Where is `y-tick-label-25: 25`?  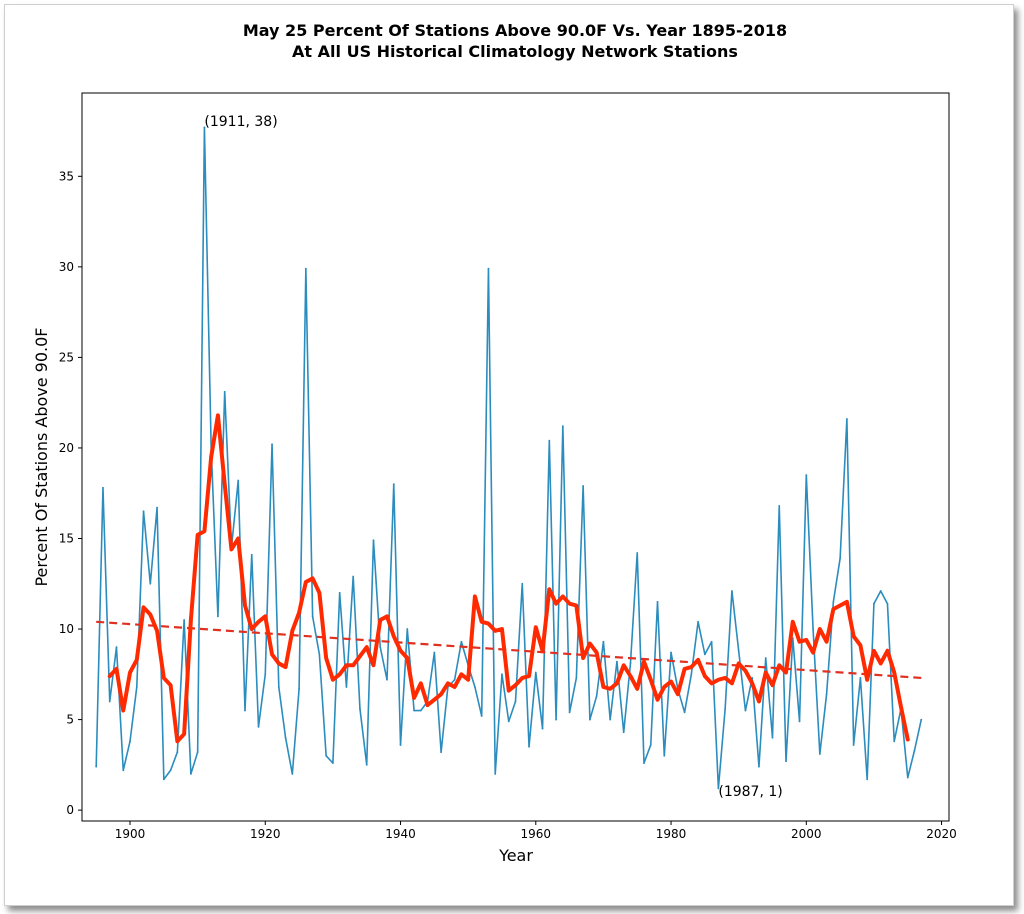 y-tick-label-25: 25 is located at coordinates (66, 357).